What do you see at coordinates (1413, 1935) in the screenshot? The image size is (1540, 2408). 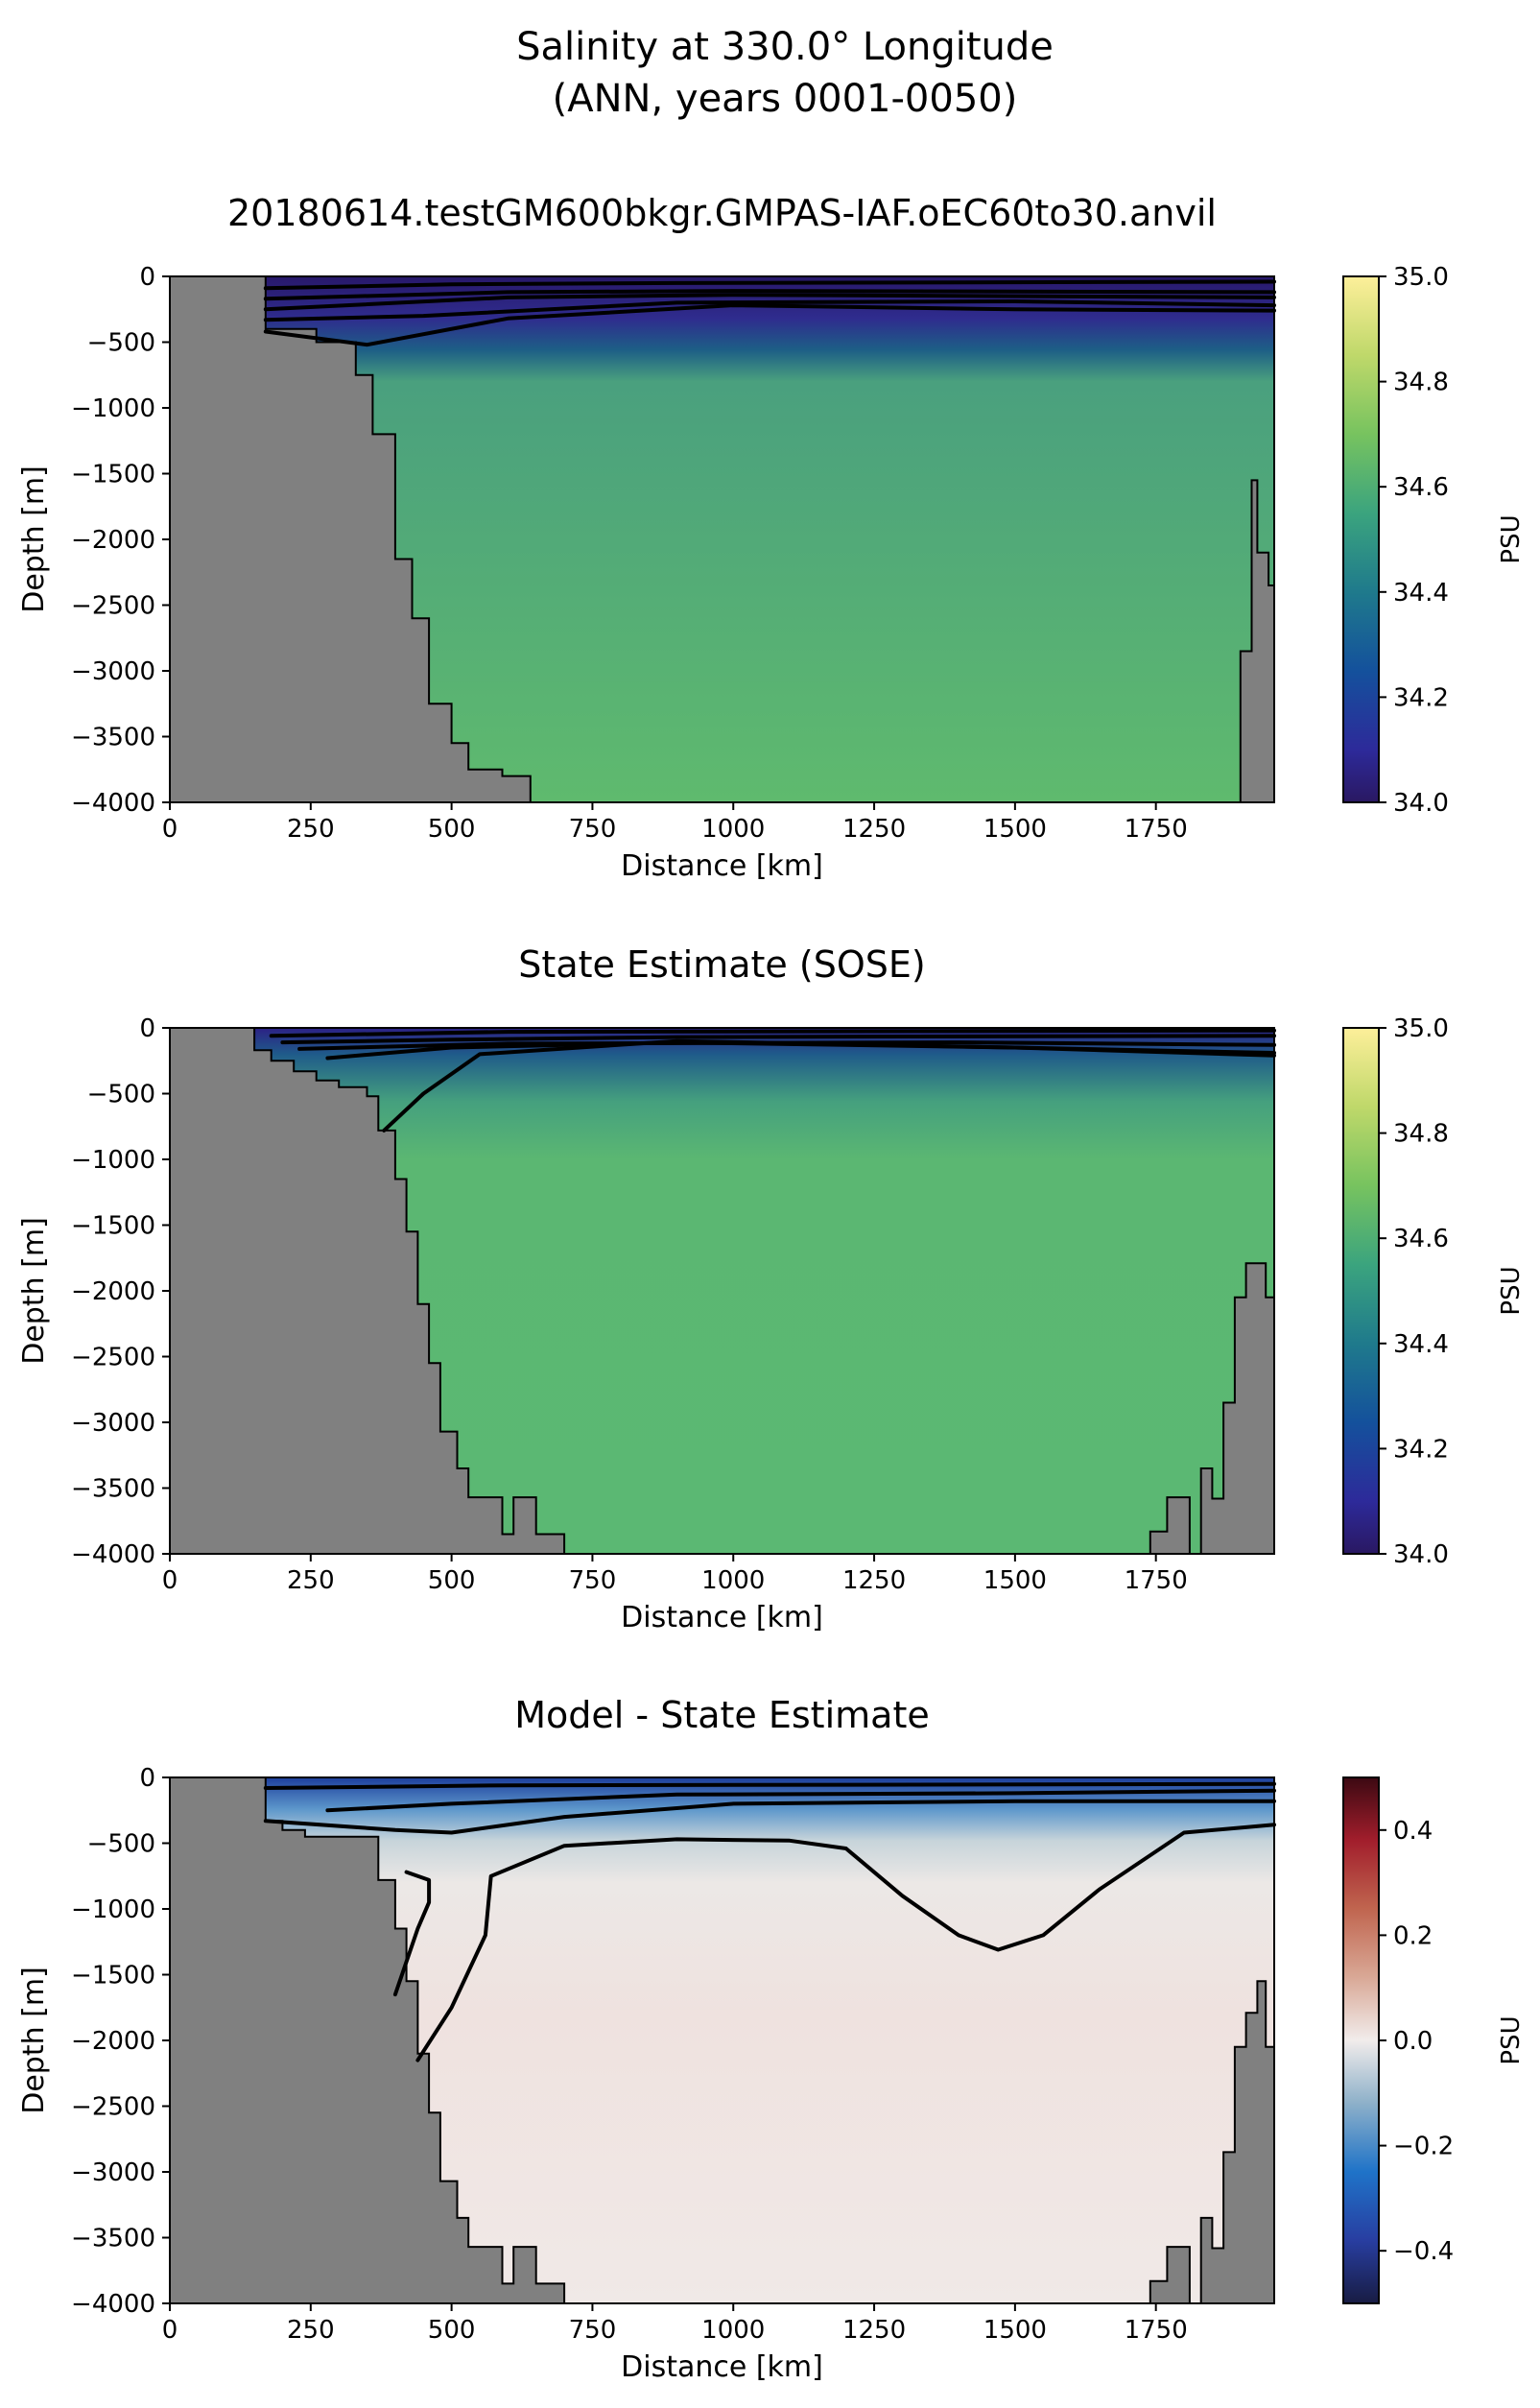 I see `colorbar-tick-label: 0.2` at bounding box center [1413, 1935].